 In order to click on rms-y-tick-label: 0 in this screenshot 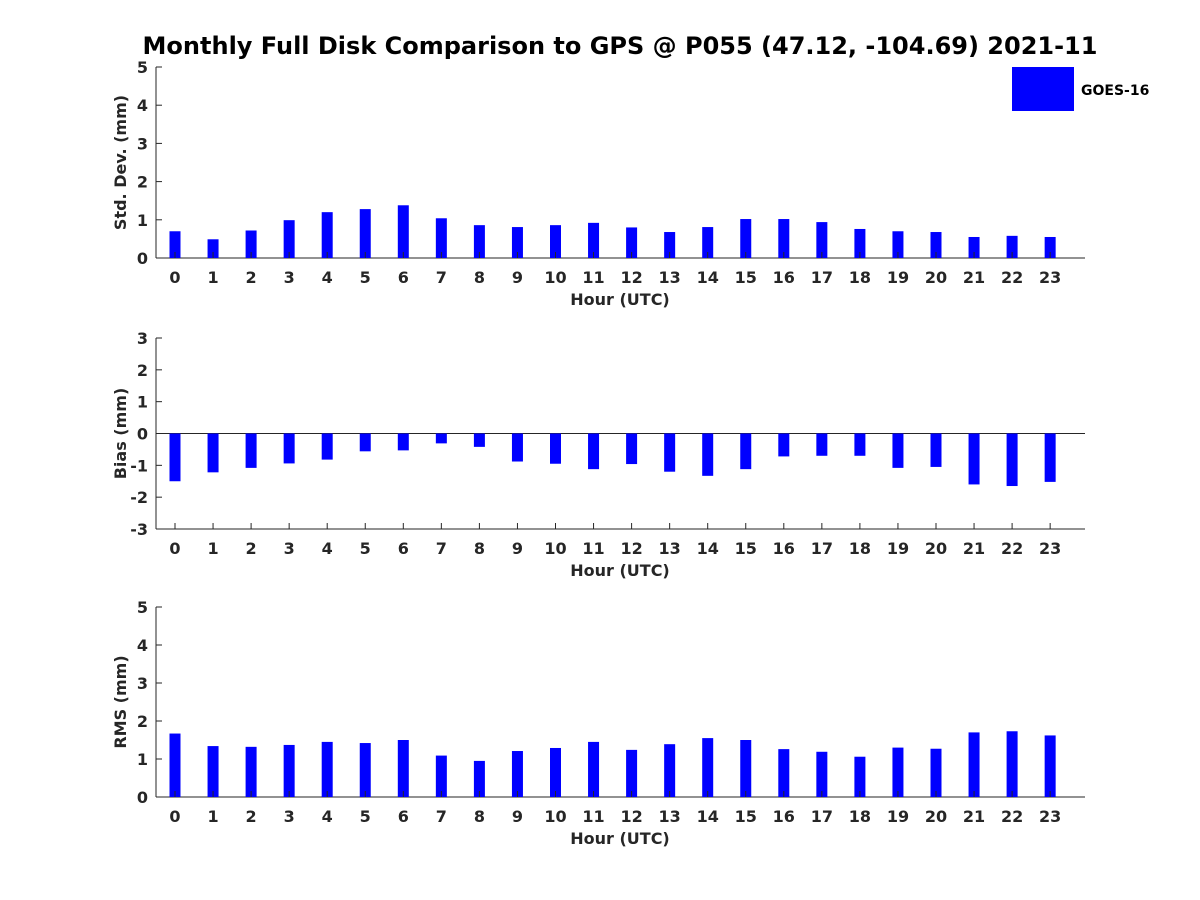, I will do `click(142, 797)`.